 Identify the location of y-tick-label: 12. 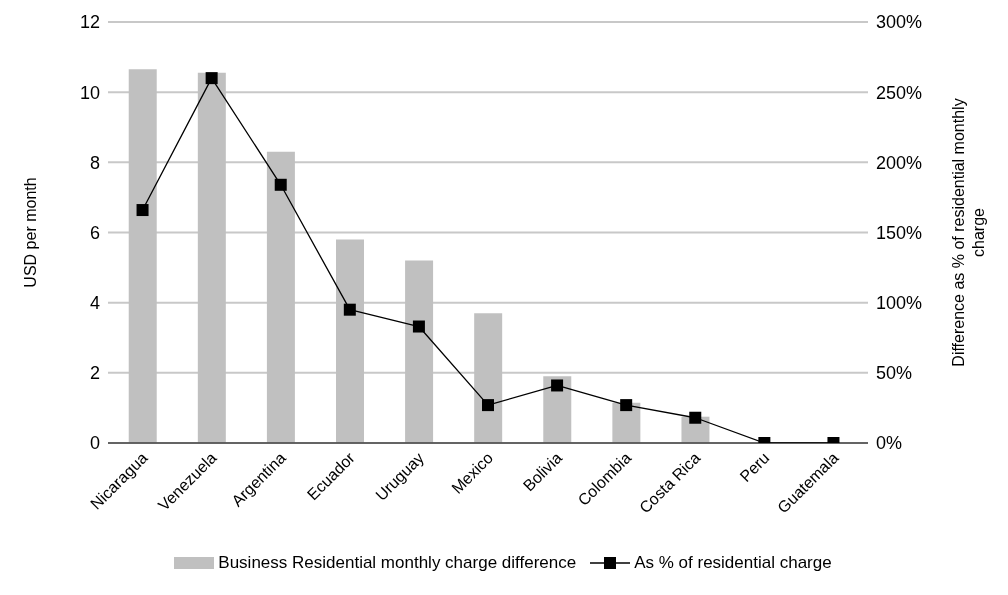
(89, 22).